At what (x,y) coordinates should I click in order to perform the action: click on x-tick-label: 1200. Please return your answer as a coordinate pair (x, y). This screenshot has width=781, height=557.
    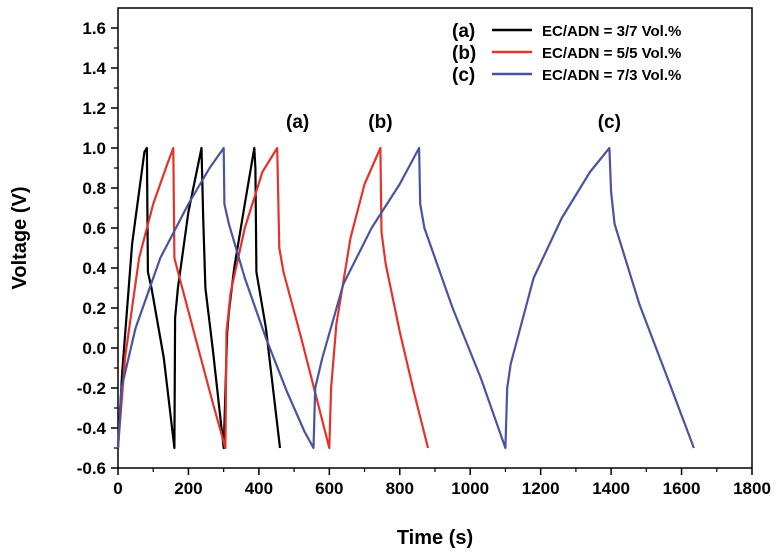
    Looking at the image, I should click on (541, 488).